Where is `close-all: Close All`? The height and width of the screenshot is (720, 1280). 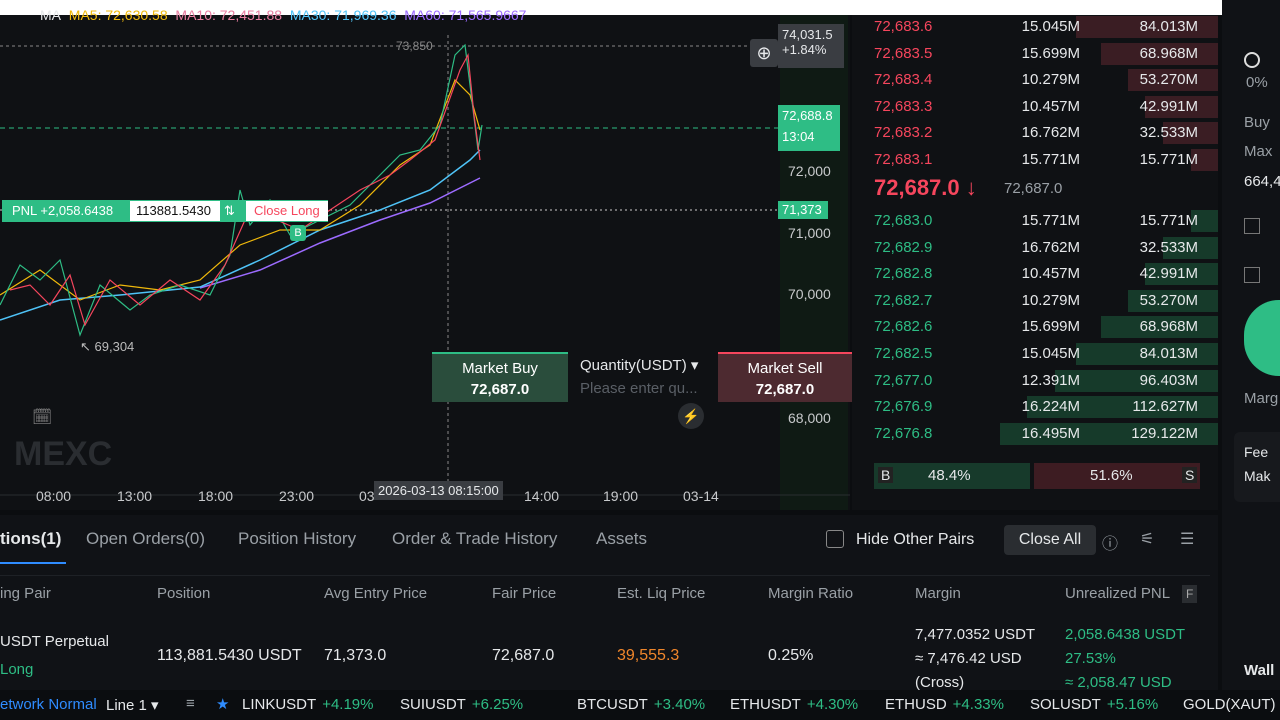 close-all: Close All is located at coordinates (1050, 540).